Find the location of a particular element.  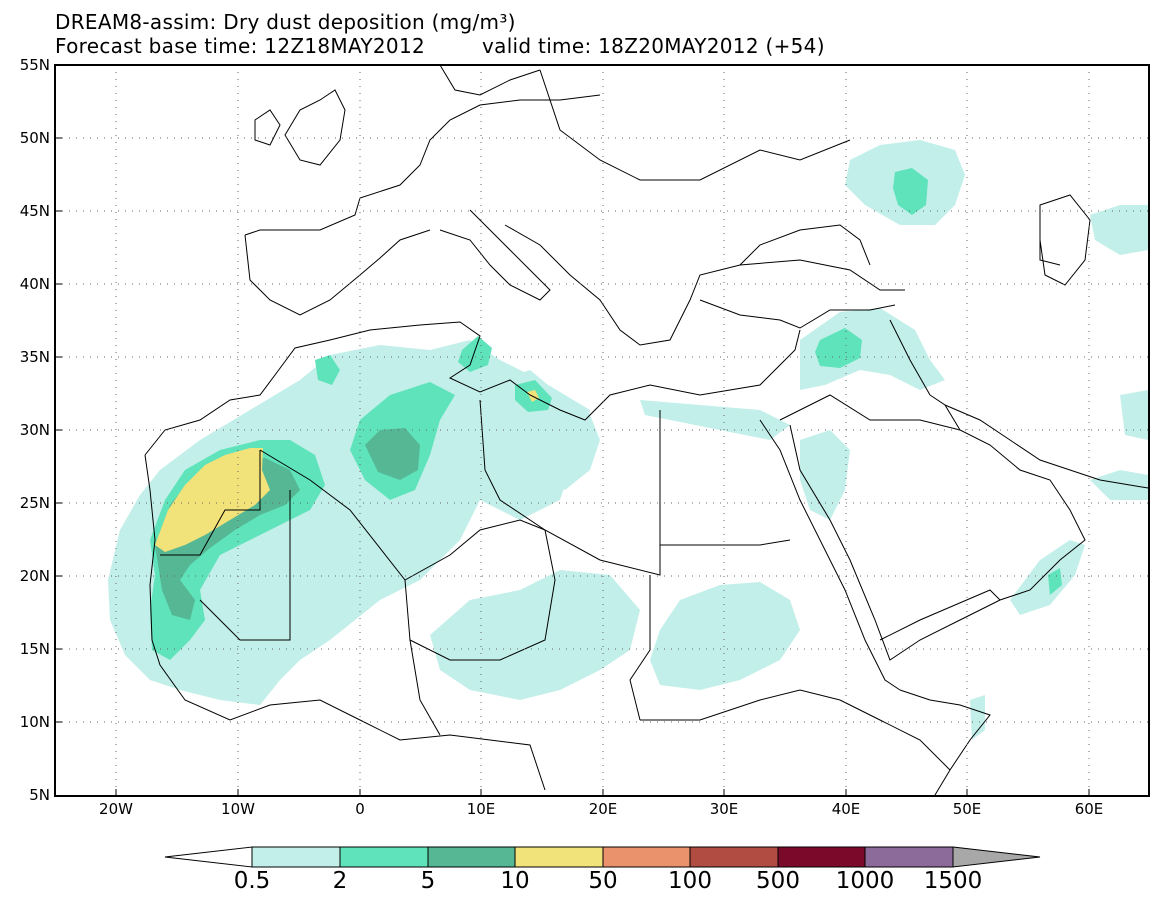

legend-arrow-low is located at coordinates (208, 857).